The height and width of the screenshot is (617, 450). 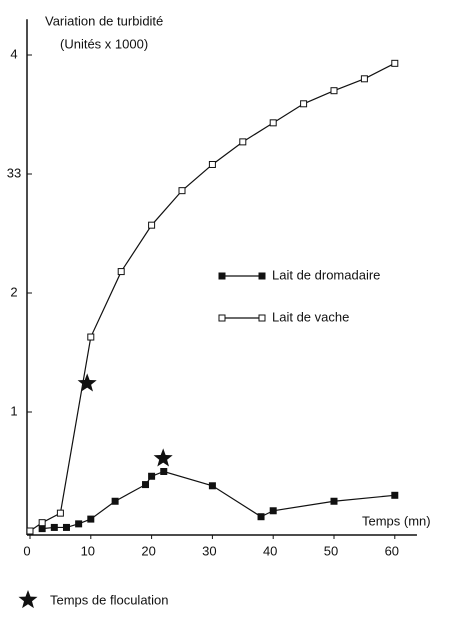 I want to click on x-tick-label: 10, so click(x=88, y=550).